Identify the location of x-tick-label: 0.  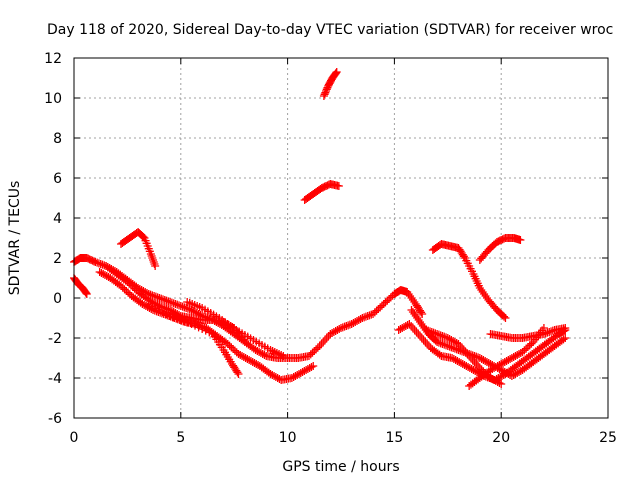
(74, 438).